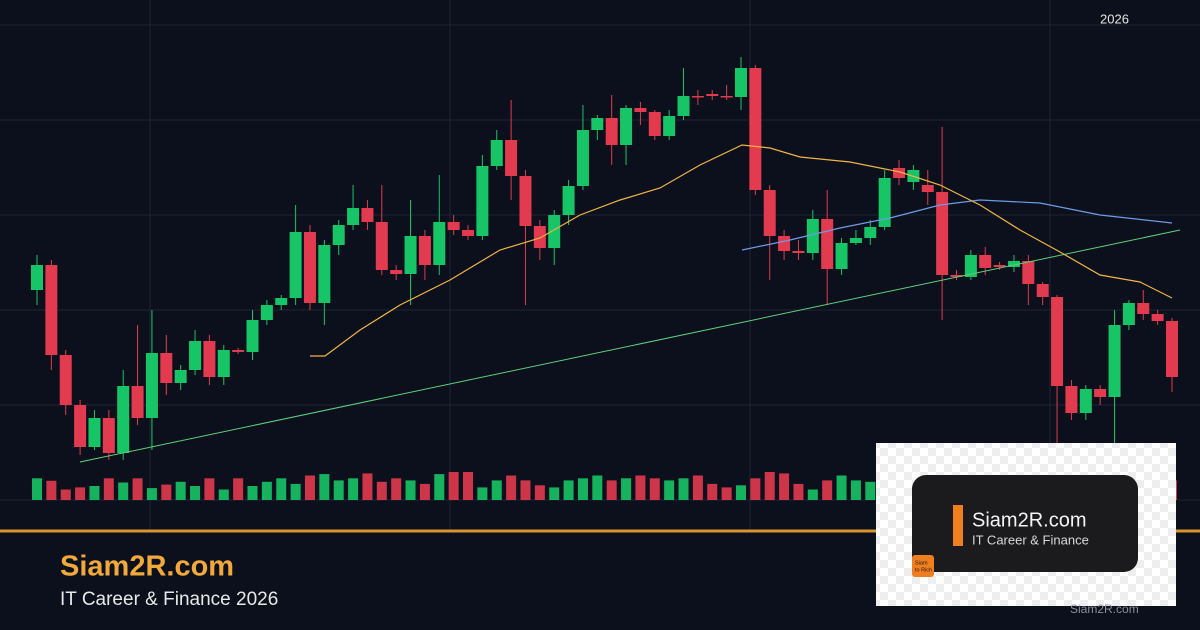  Describe the element at coordinates (1114, 18) in the screenshot. I see `year-label: 2026` at that location.